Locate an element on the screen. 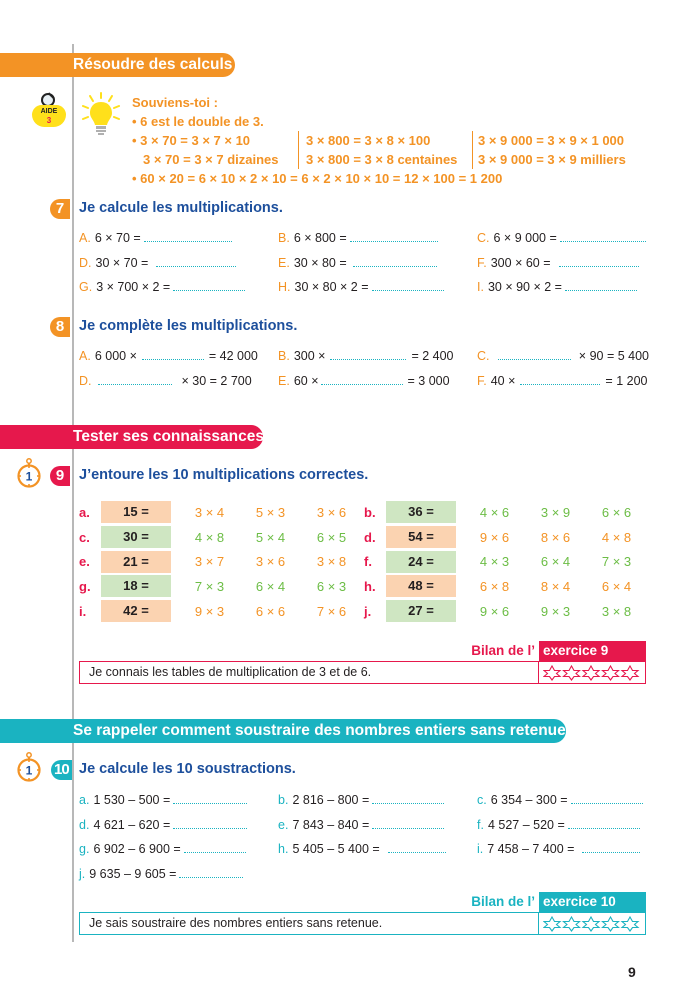 The image size is (700, 1005). section-banner-tester: Tester ses connaissances is located at coordinates (132, 437).